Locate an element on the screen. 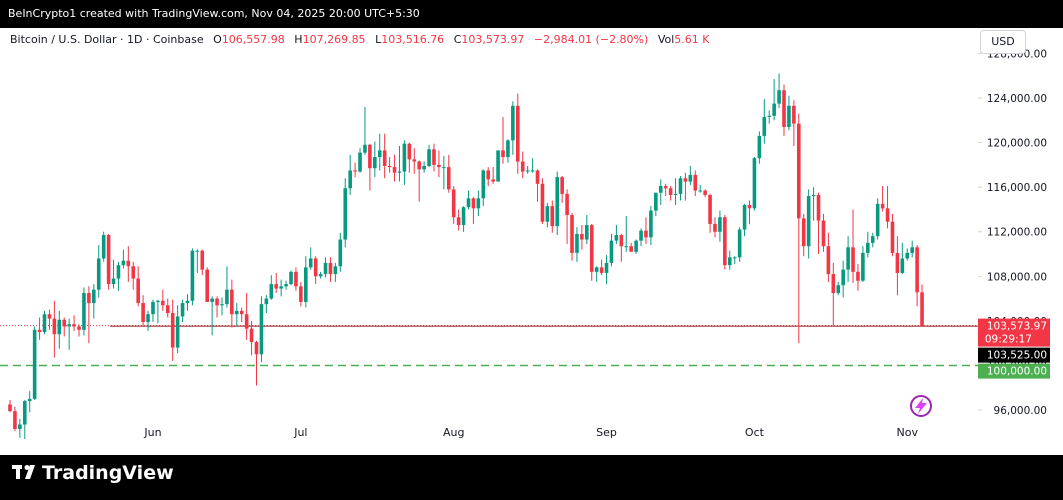 This screenshot has width=1063, height=500. legend-key: Vol is located at coordinates (666, 39).